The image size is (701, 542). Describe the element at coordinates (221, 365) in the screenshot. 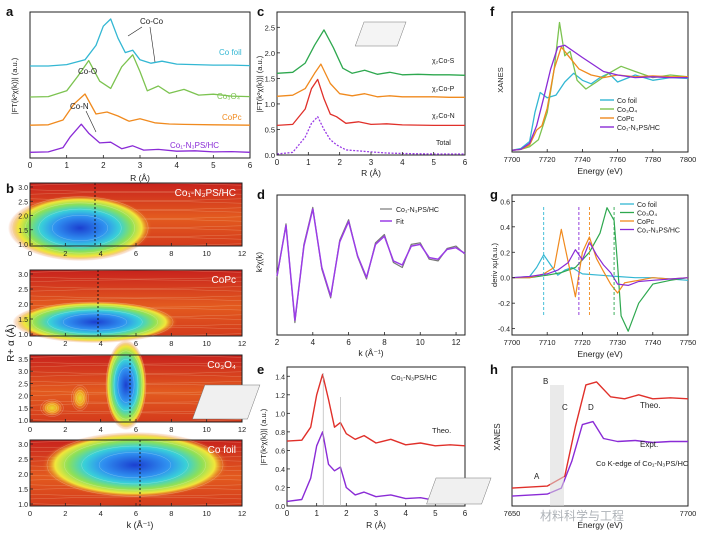

I see `map-label: Co₃O₄` at that location.